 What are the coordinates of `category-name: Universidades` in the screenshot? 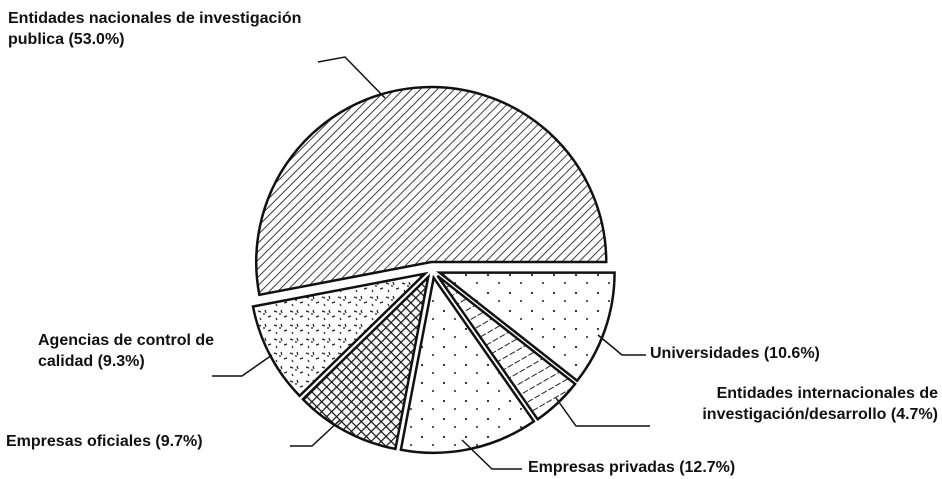 It's located at (705, 353).